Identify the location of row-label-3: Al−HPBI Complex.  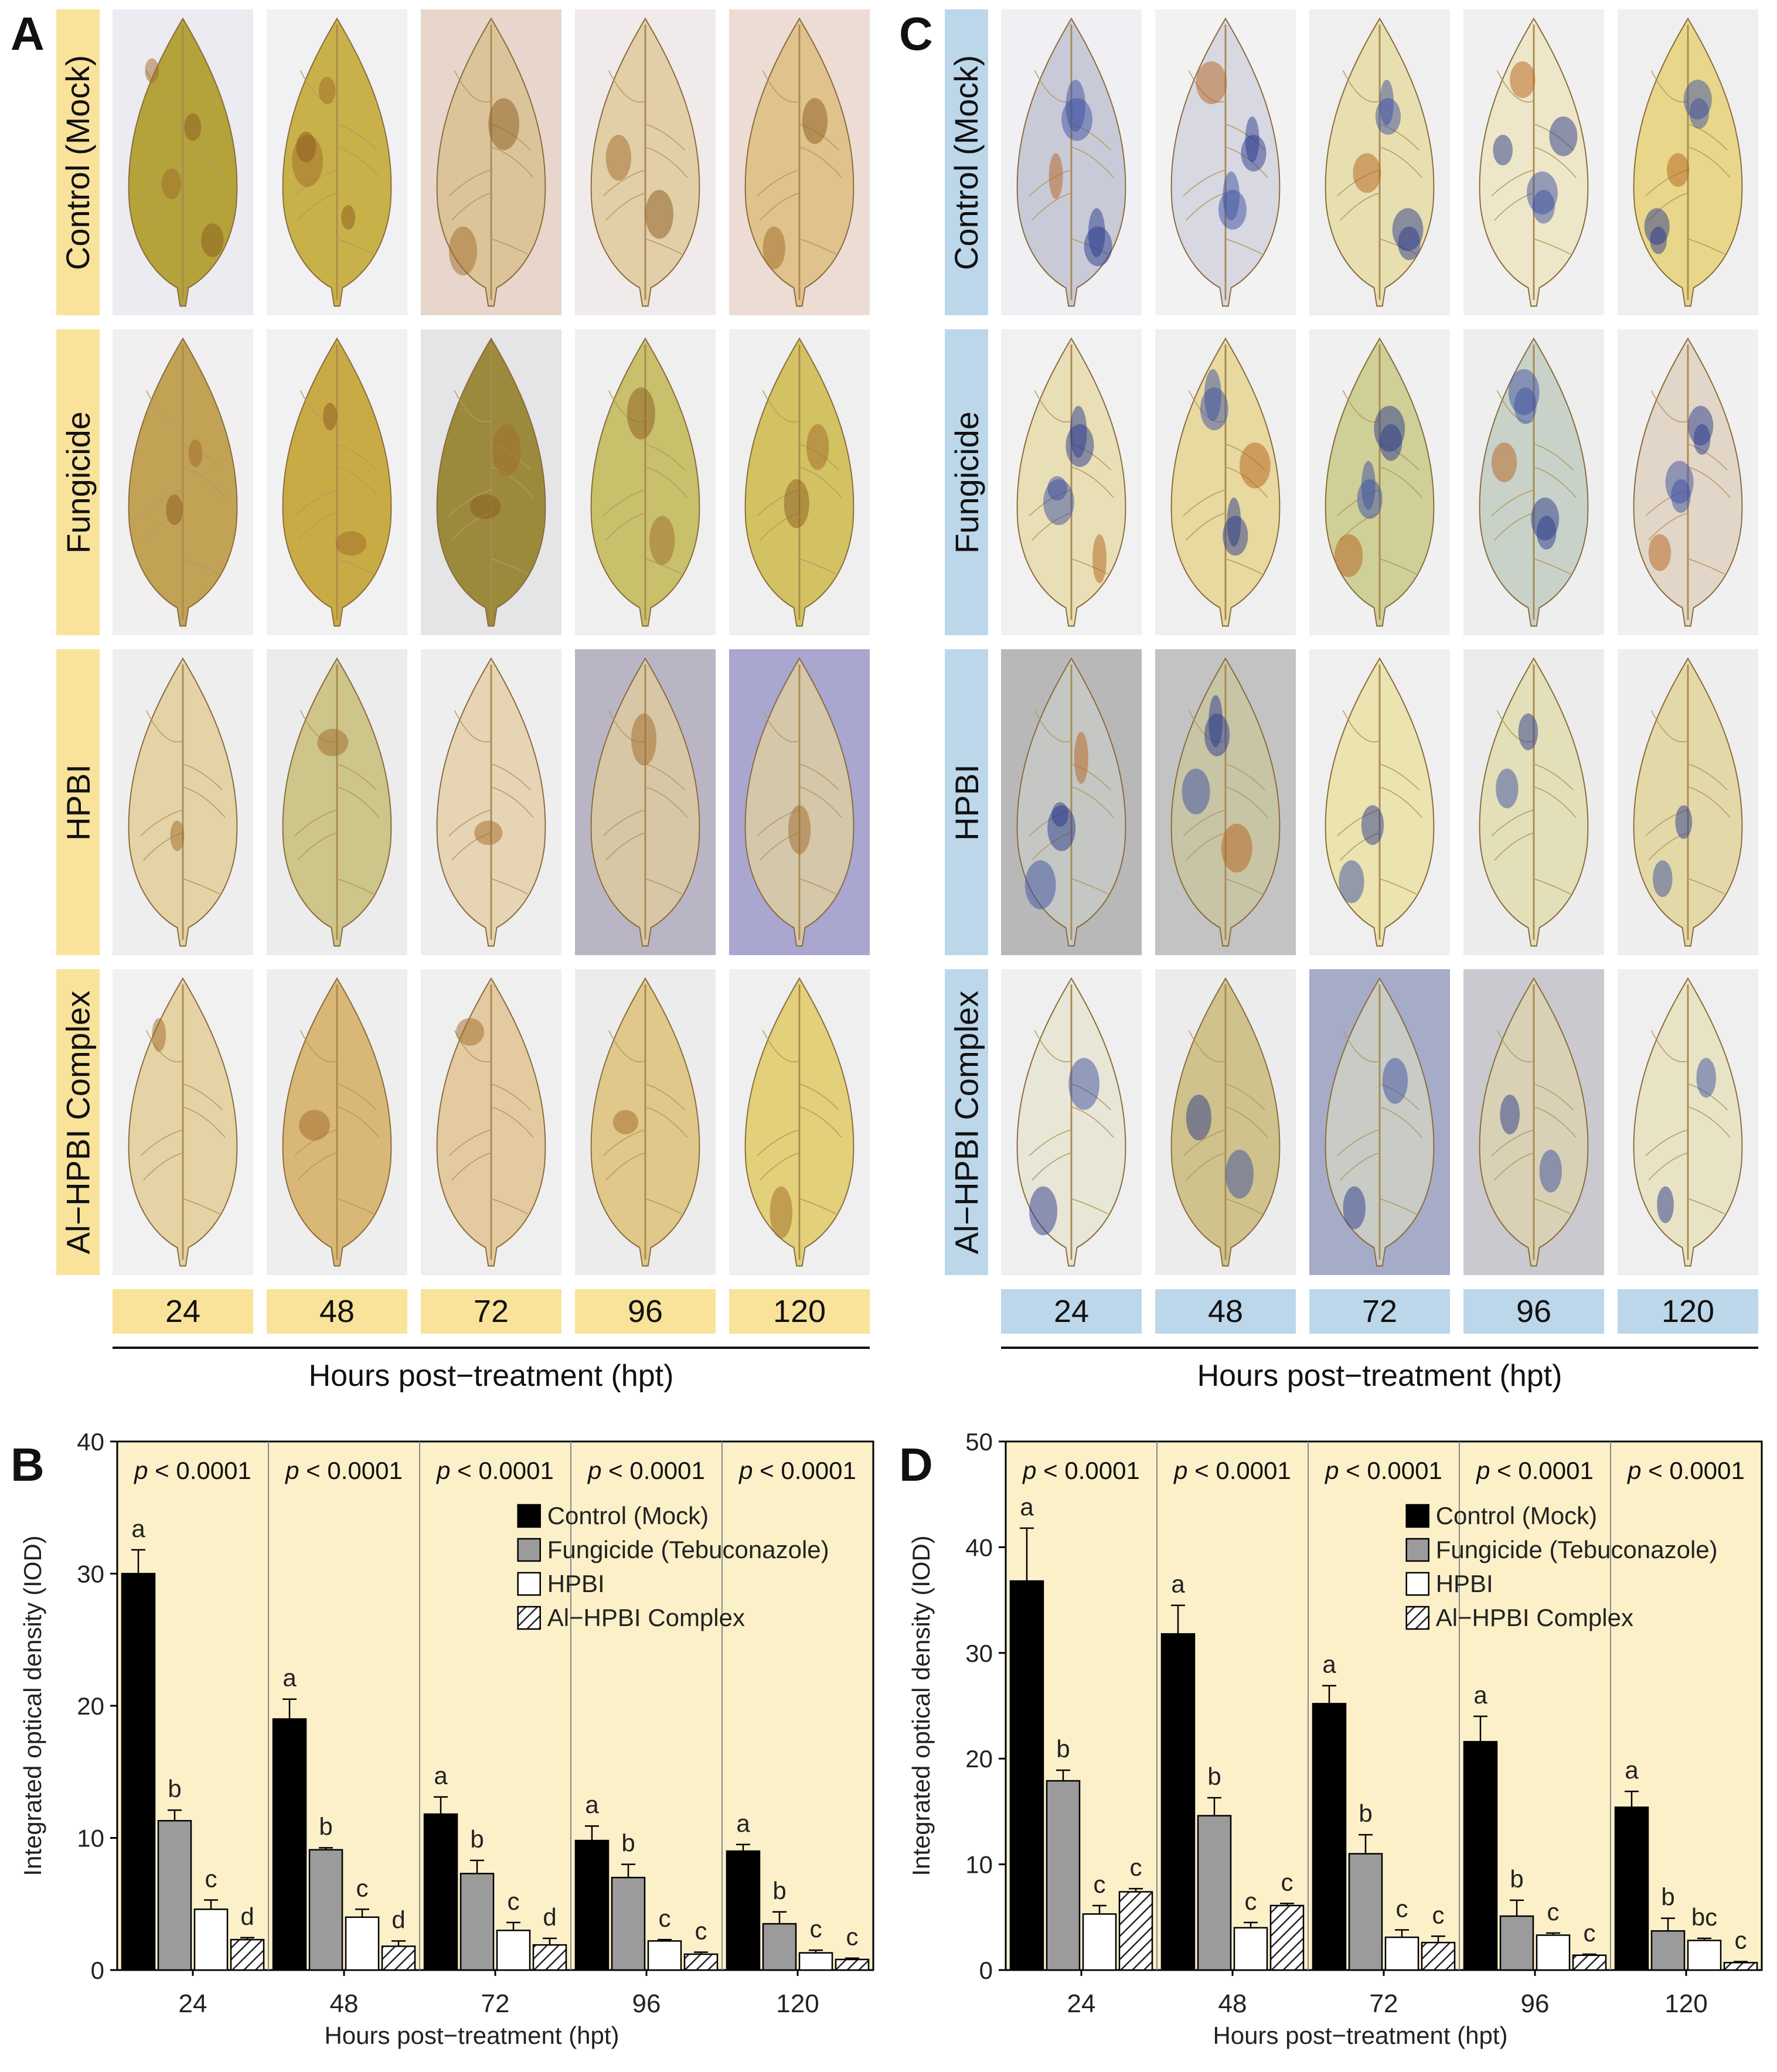
(78, 1122).